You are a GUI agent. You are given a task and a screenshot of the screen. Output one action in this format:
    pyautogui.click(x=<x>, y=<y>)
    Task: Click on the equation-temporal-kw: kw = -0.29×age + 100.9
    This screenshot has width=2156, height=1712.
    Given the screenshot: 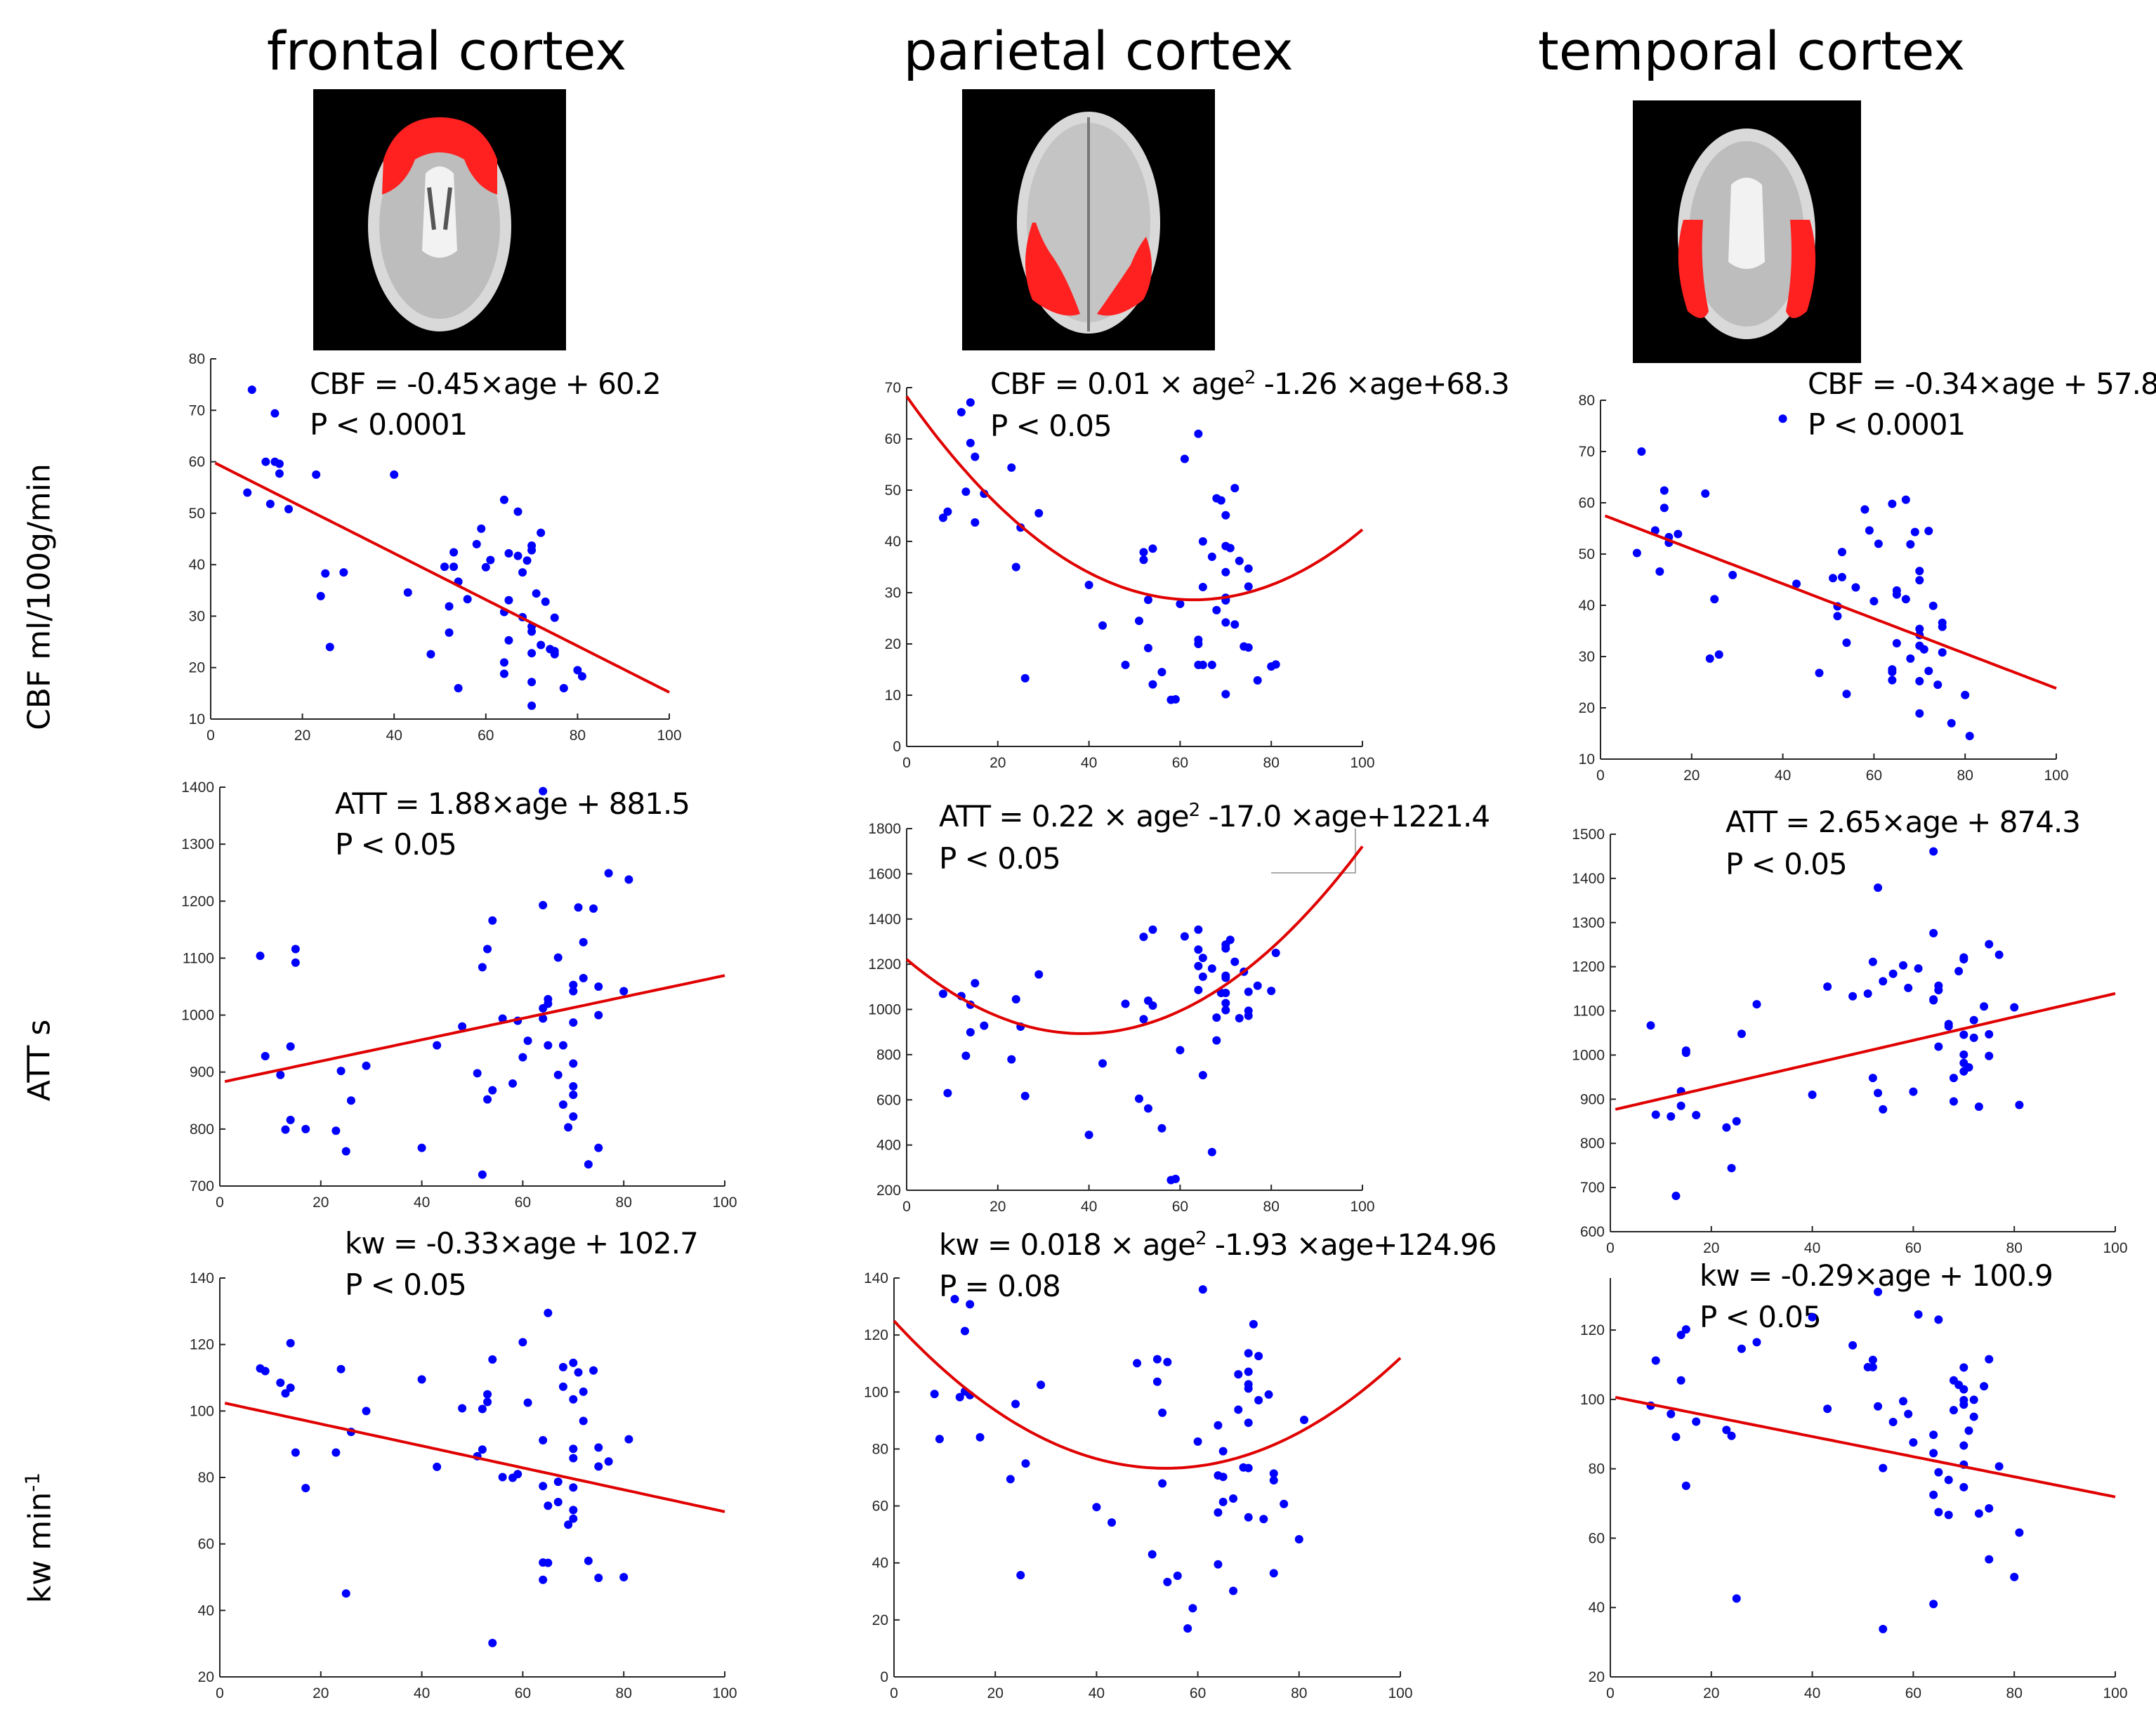 What is the action you would take?
    pyautogui.click(x=1876, y=1275)
    